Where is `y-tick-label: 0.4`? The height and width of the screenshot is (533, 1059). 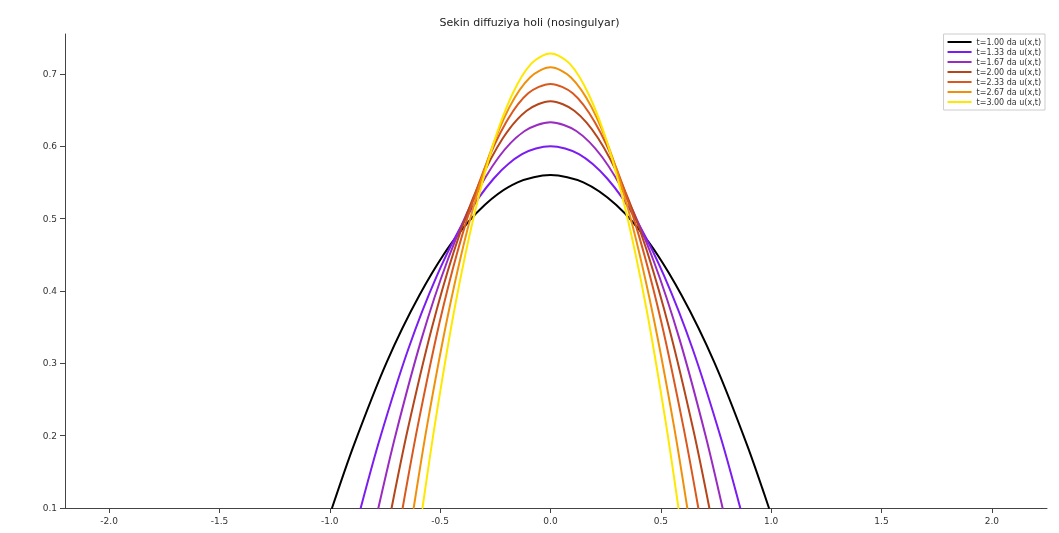
y-tick-label: 0.4 is located at coordinates (50, 290).